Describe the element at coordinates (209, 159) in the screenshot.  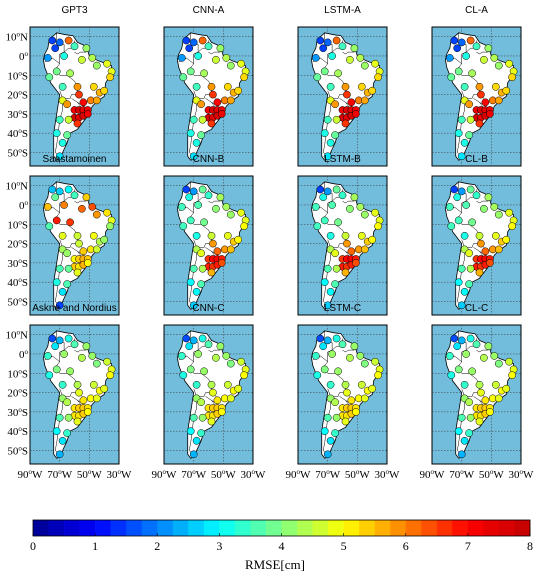
I see `panel-title: CNN-B` at that location.